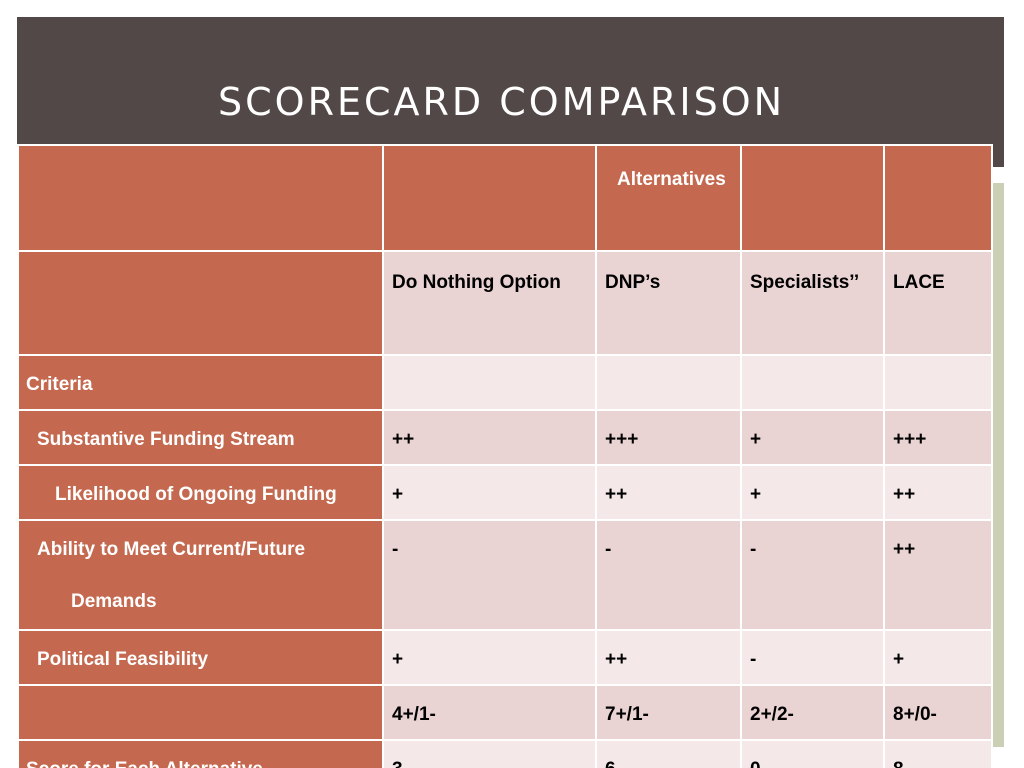 The image size is (1024, 768). What do you see at coordinates (938, 303) in the screenshot?
I see `column-header-lace: LACE` at bounding box center [938, 303].